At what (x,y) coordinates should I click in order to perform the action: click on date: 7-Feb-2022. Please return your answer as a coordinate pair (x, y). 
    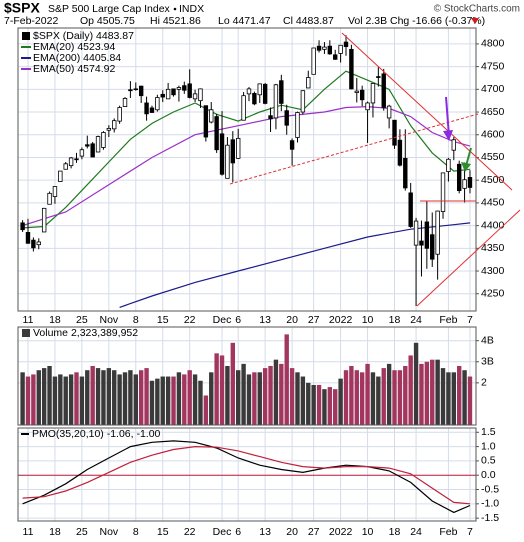
    Looking at the image, I should click on (31, 21).